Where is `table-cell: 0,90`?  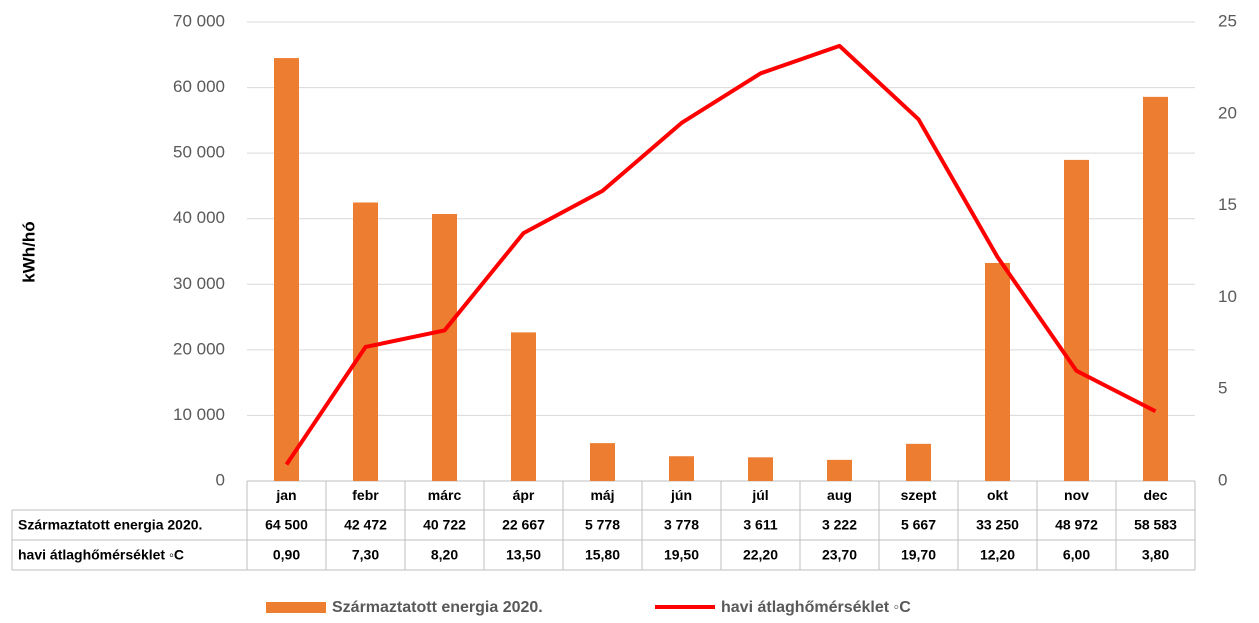
table-cell: 0,90 is located at coordinates (286, 555).